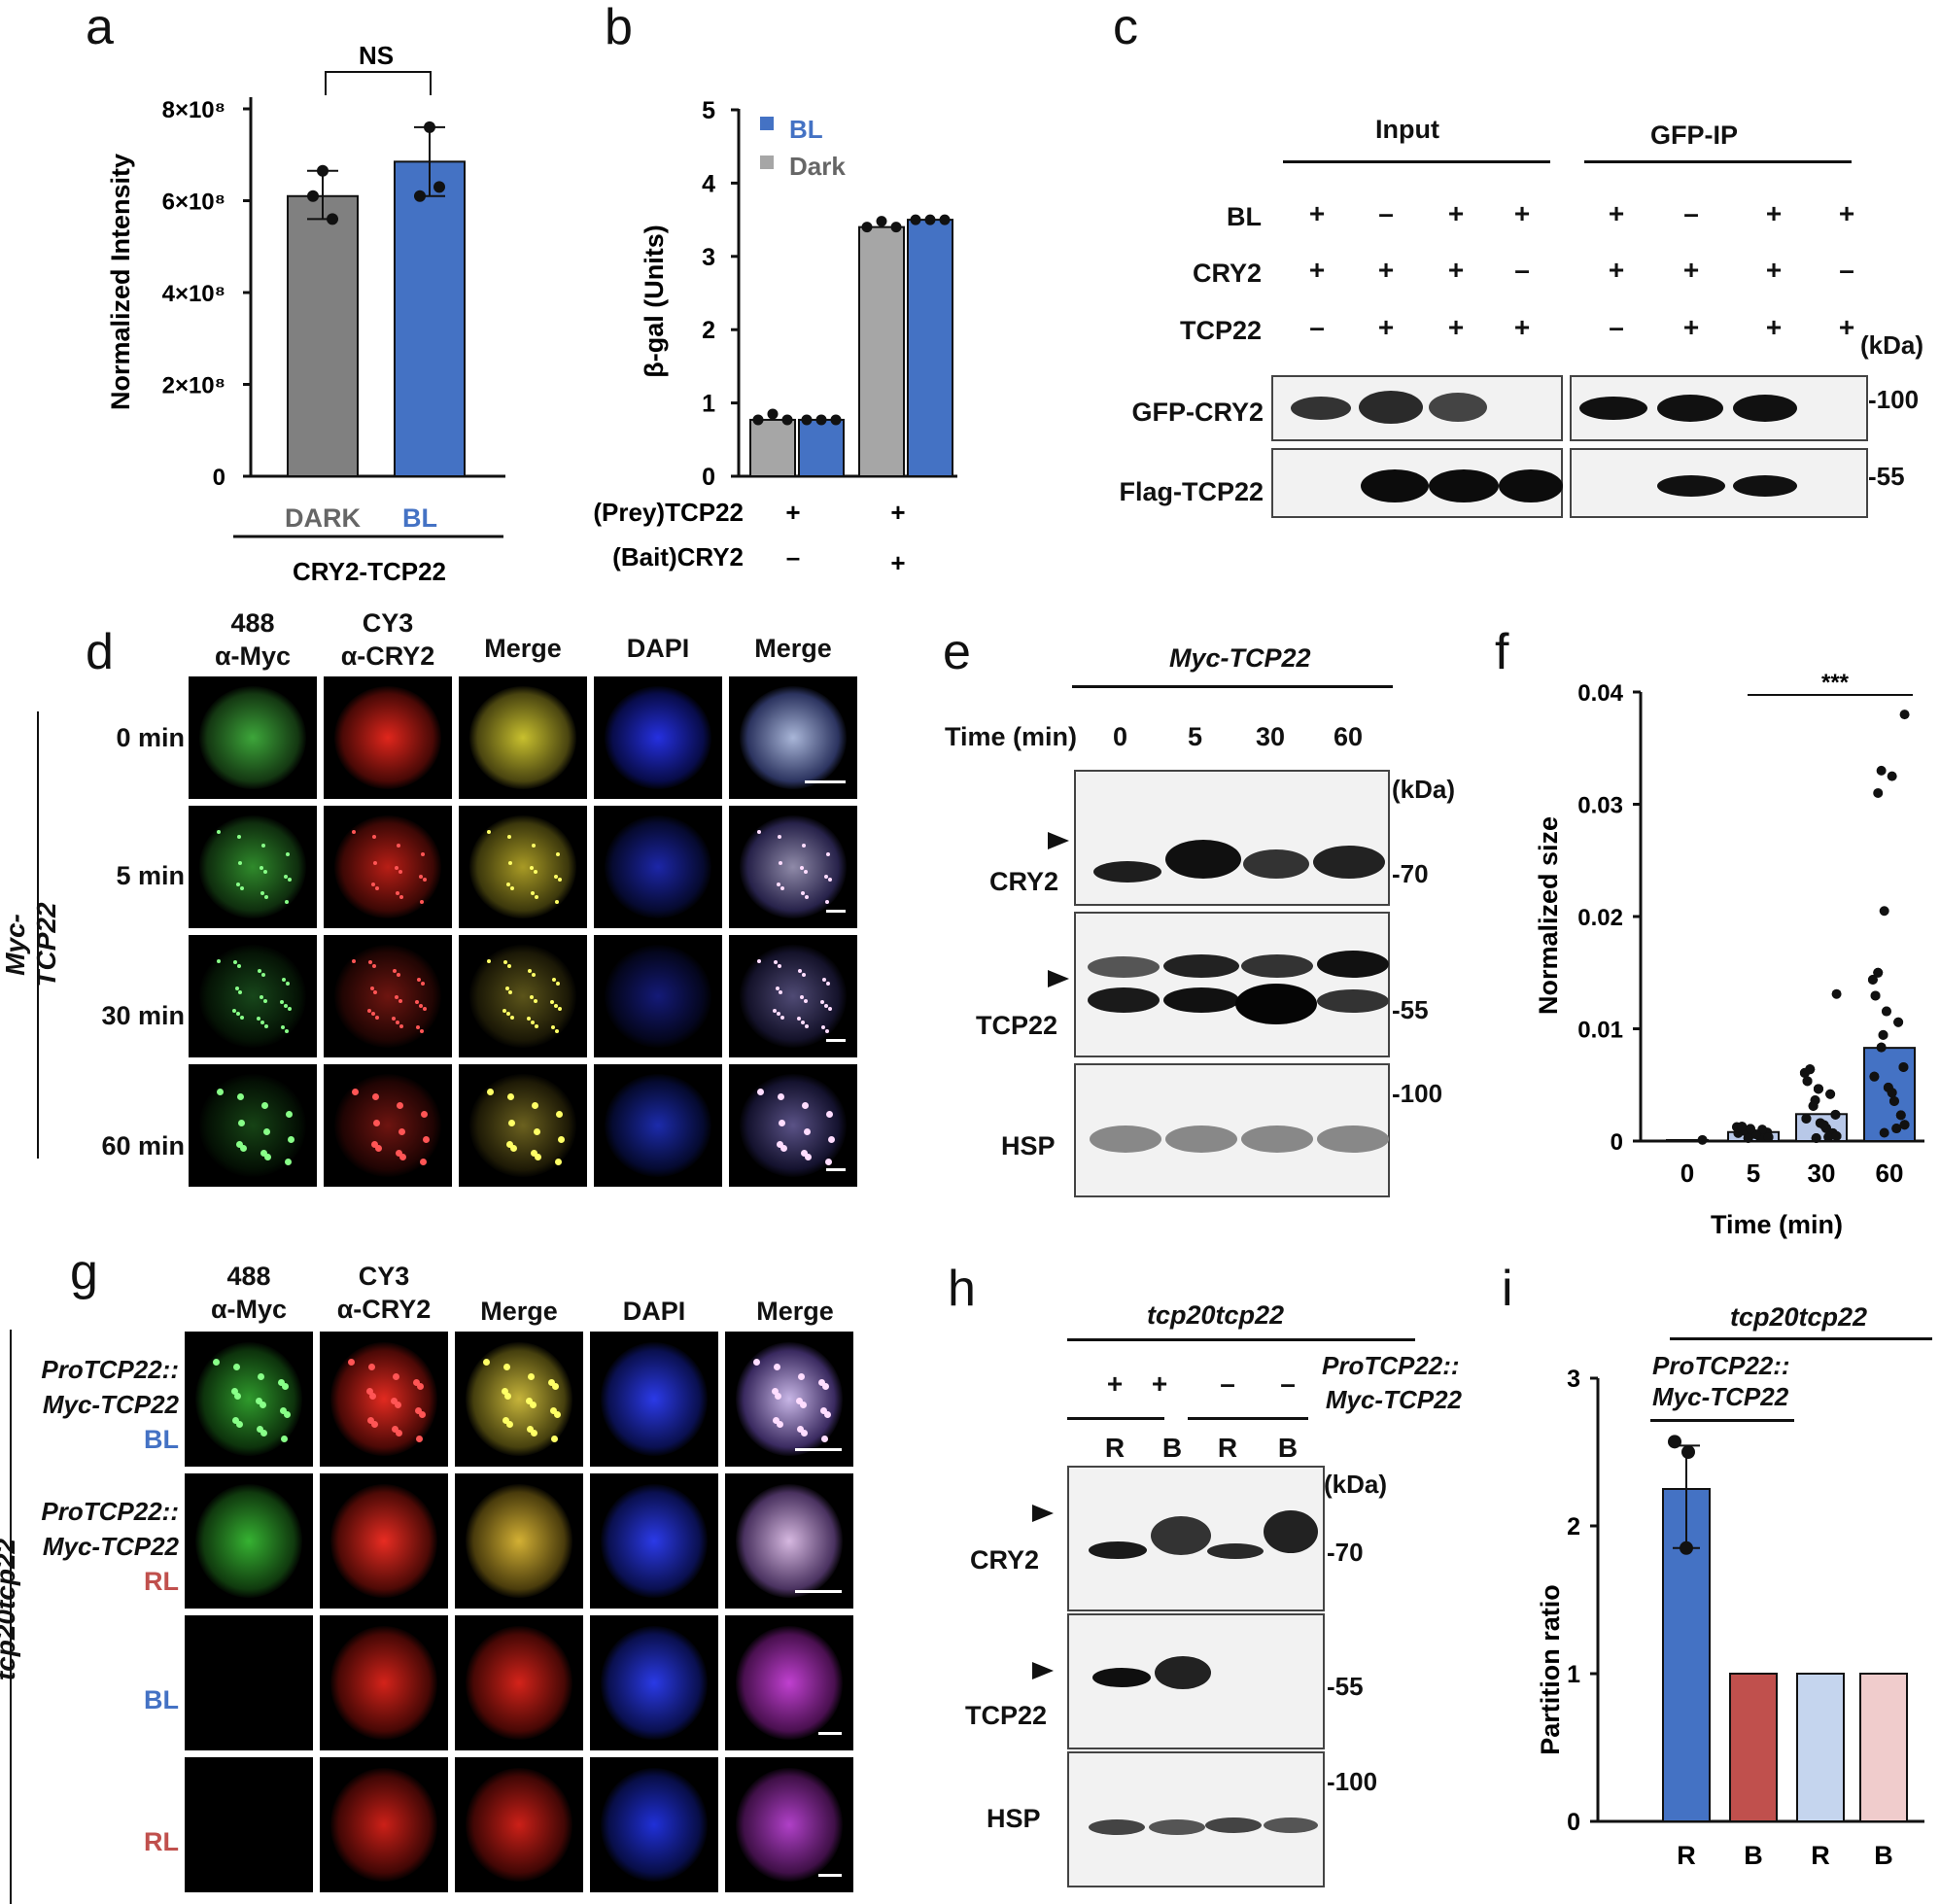 The image size is (1940, 1904). What do you see at coordinates (1573, 1674) in the screenshot?
I see `i-tick: 1` at bounding box center [1573, 1674].